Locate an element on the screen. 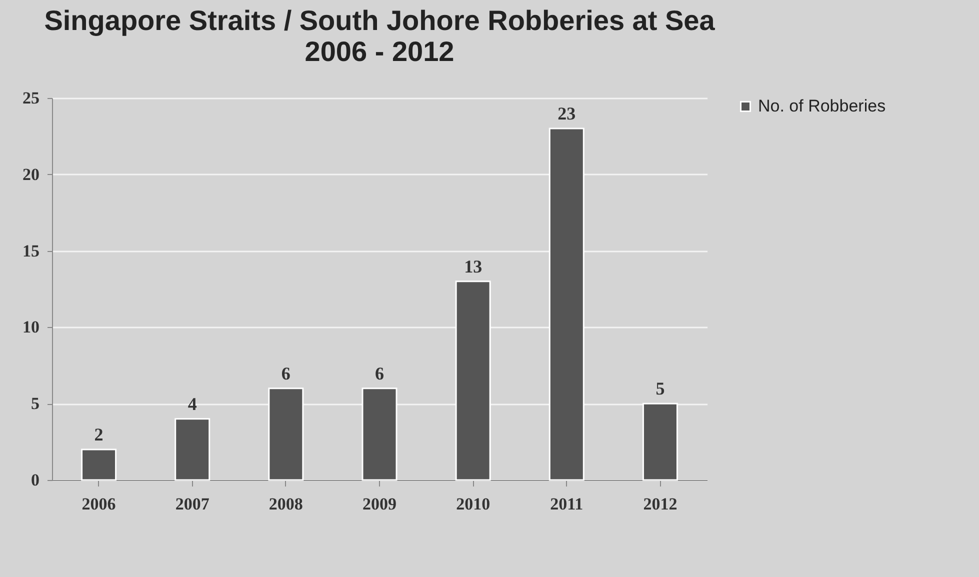  y-tick-label: 20 is located at coordinates (31, 174).